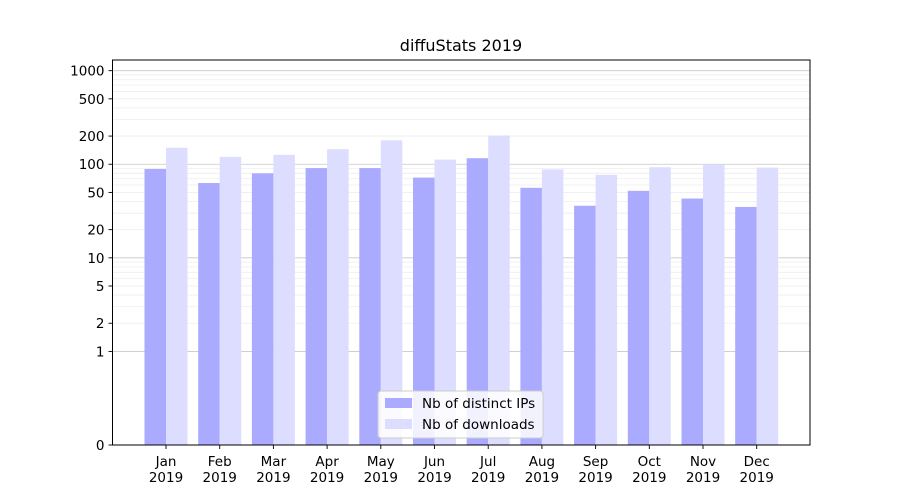 The width and height of the screenshot is (900, 500). Describe the element at coordinates (92, 100) in the screenshot. I see `y-tick-label: 500` at that location.